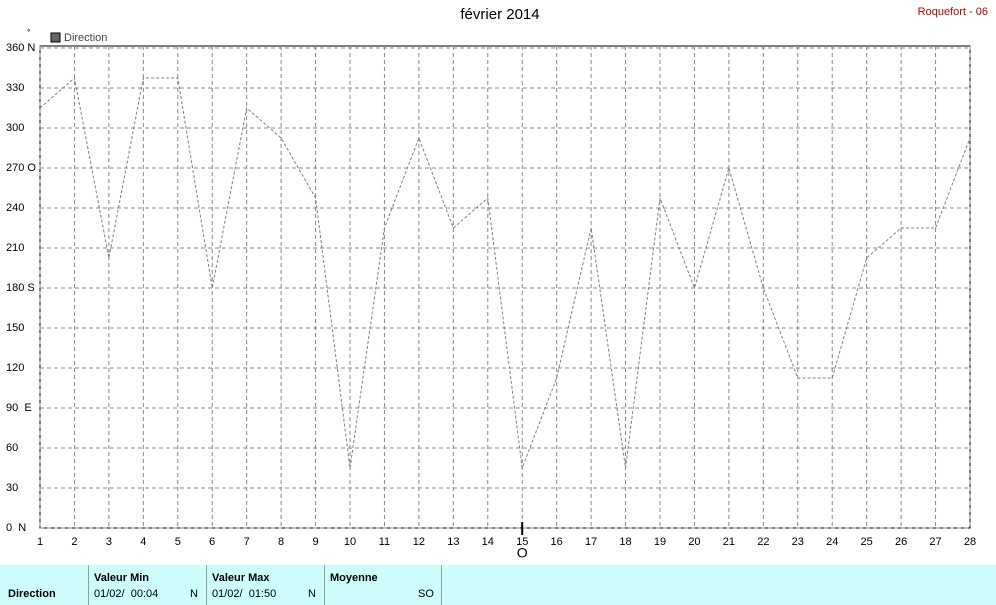  What do you see at coordinates (244, 594) in the screenshot?
I see `max-time: 01/02/ 01:50` at bounding box center [244, 594].